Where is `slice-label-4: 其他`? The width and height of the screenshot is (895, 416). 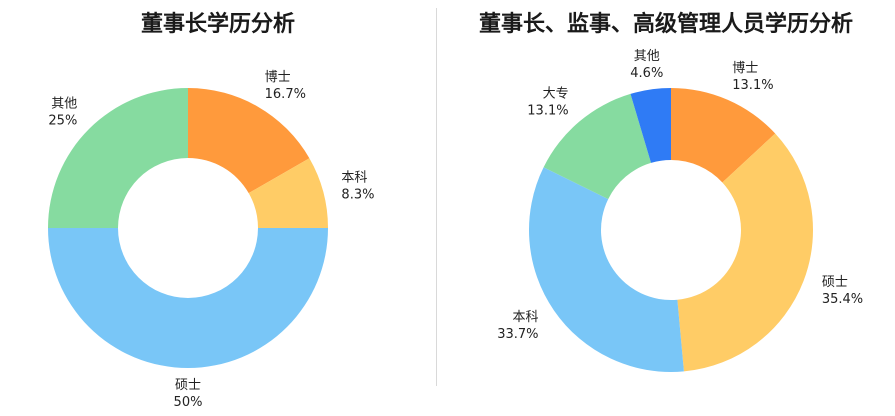
slice-label-4: 其他 is located at coordinates (647, 56).